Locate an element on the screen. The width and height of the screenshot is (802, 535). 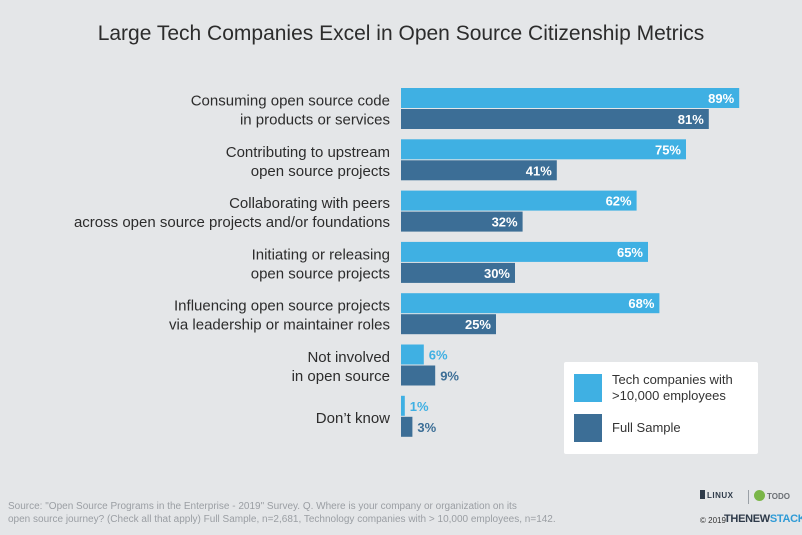
legend-swatch-tech is located at coordinates (588, 388).